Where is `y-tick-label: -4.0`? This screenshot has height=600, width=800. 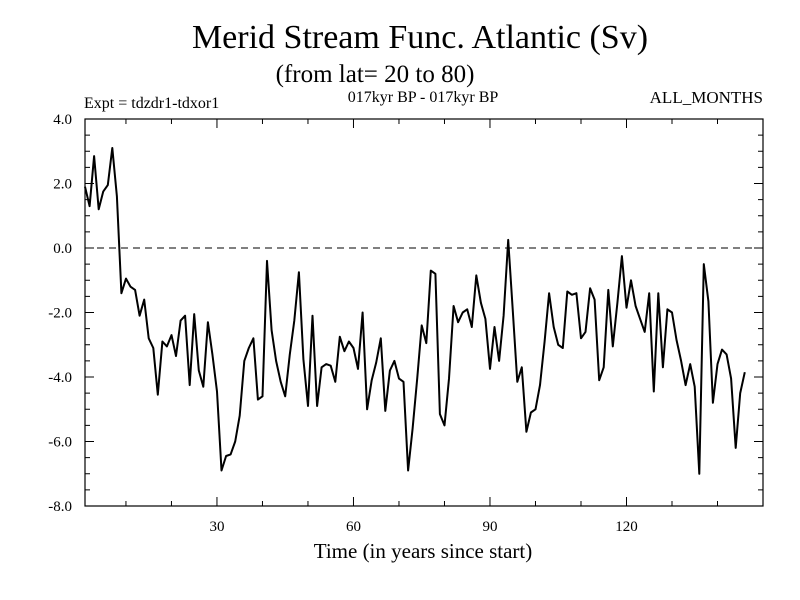 y-tick-label: -4.0 is located at coordinates (60, 378).